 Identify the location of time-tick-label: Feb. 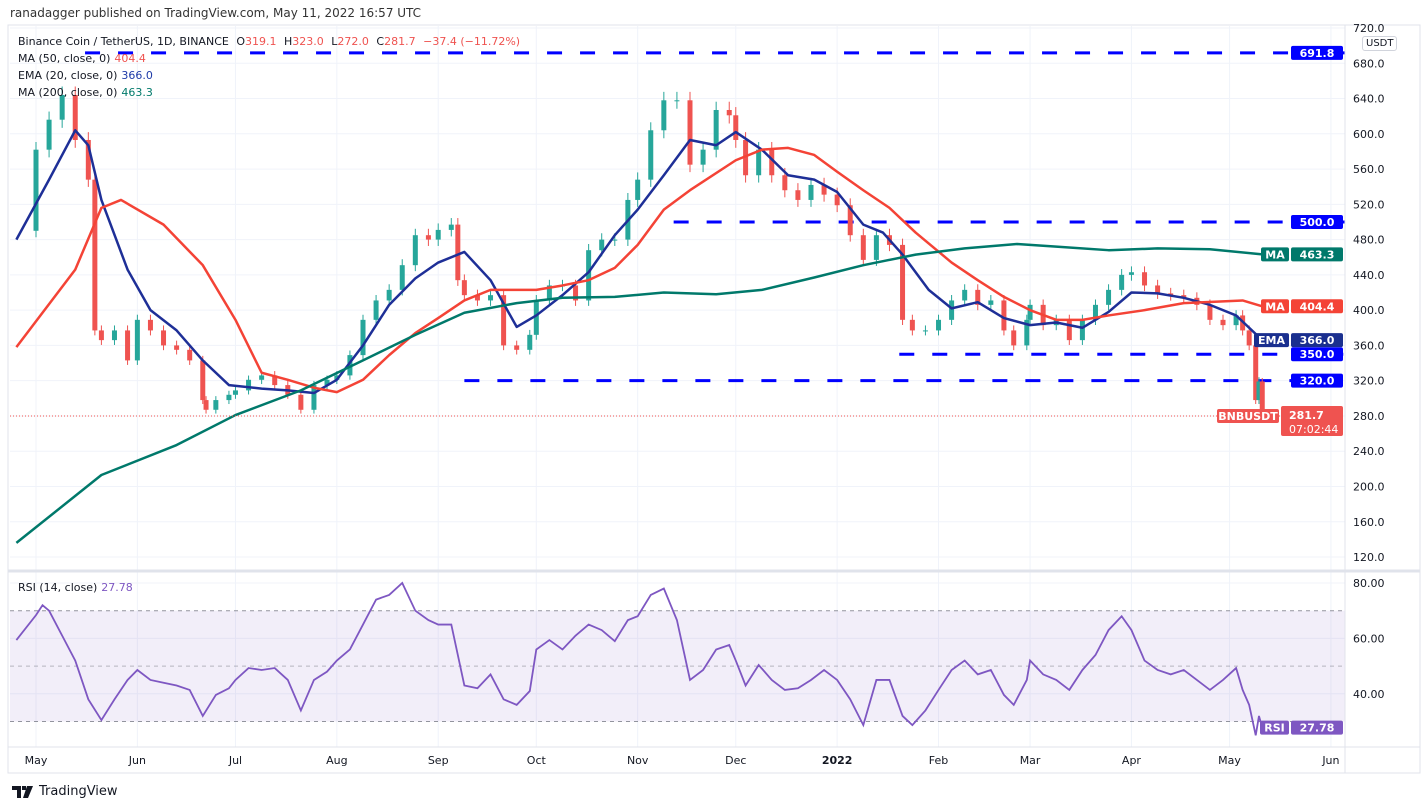
(938, 760).